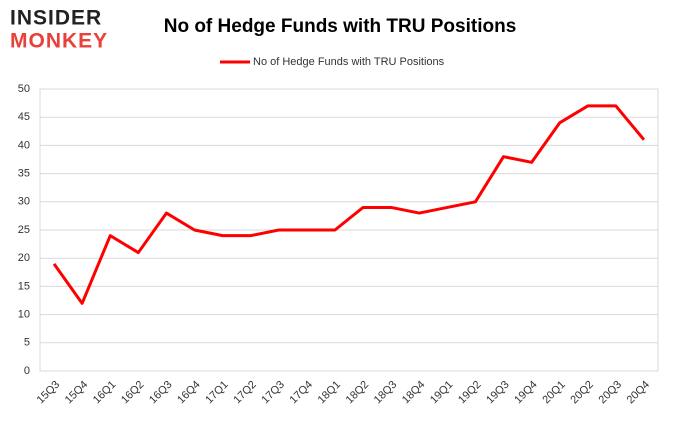 The width and height of the screenshot is (678, 431). What do you see at coordinates (24, 258) in the screenshot?
I see `y-tick-label: 20` at bounding box center [24, 258].